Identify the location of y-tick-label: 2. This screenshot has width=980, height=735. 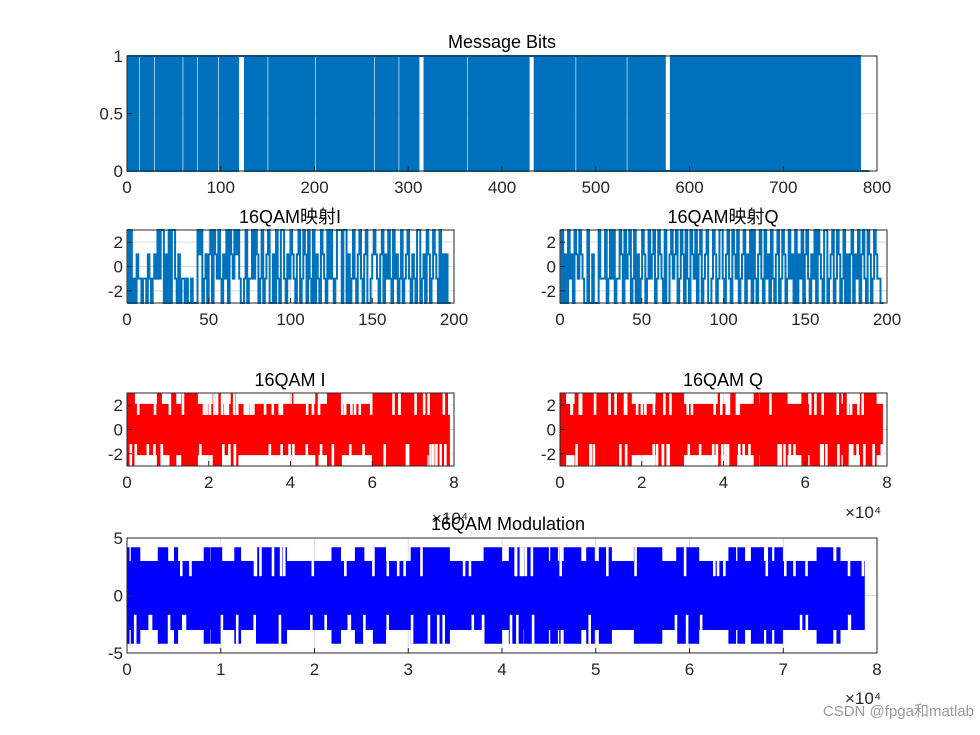
(551, 242).